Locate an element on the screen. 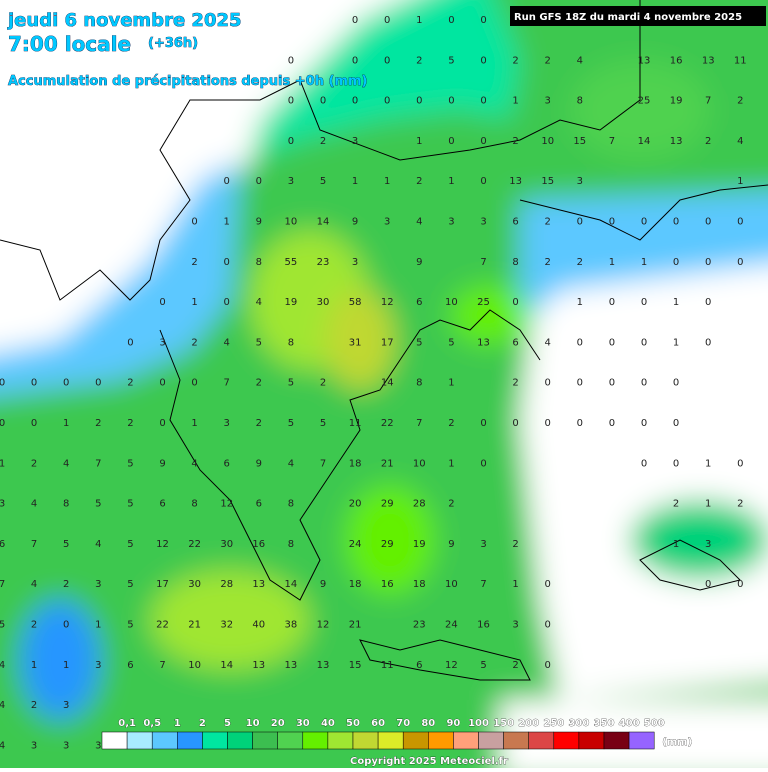 The width and height of the screenshot is (768, 772). legend-label: 50 is located at coordinates (353, 723).